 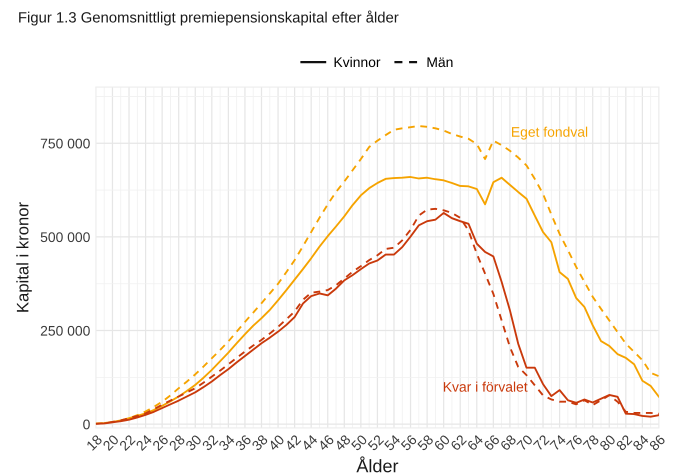 I want to click on x-tick-label: 74, so click(x=558, y=443).